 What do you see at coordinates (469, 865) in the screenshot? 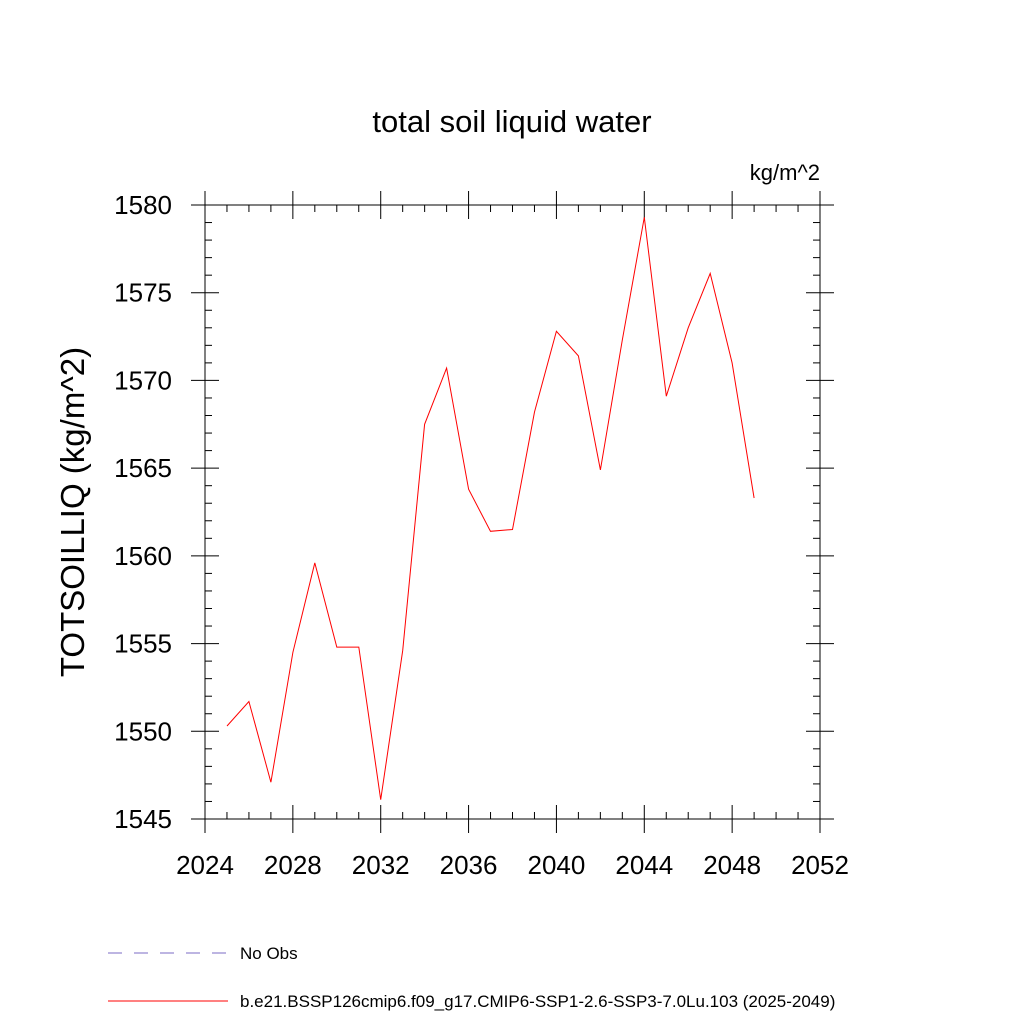
I see `x-tick-label: 2036` at bounding box center [469, 865].